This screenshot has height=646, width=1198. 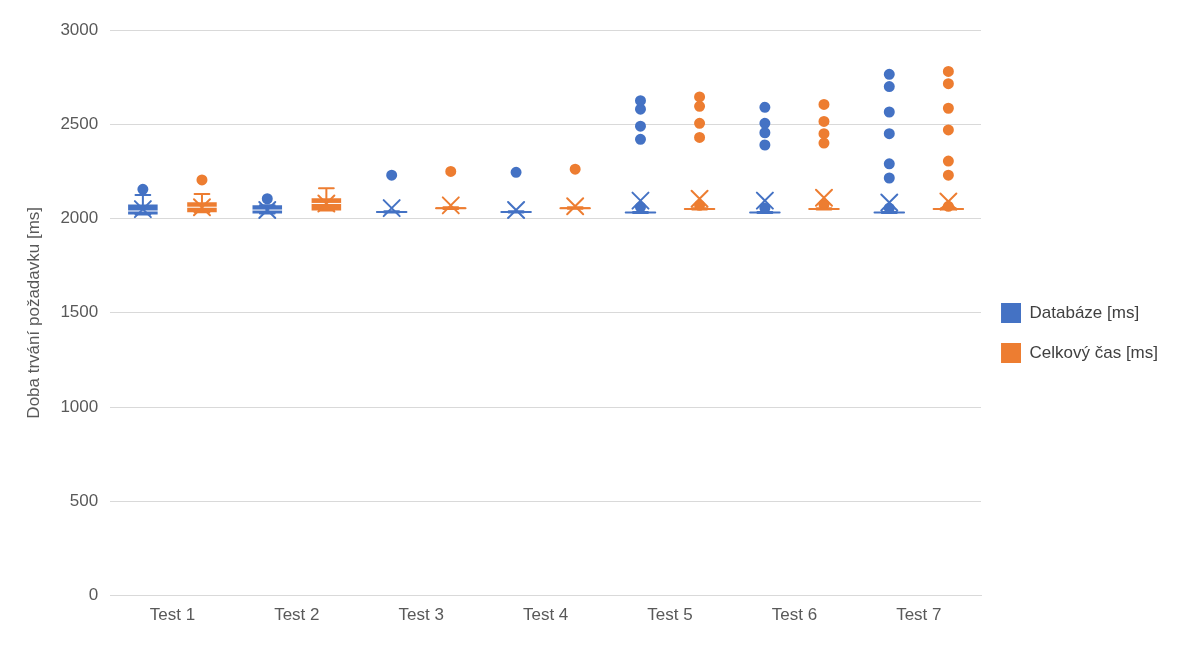 I want to click on y-tick-label: 2000, so click(x=79, y=218).